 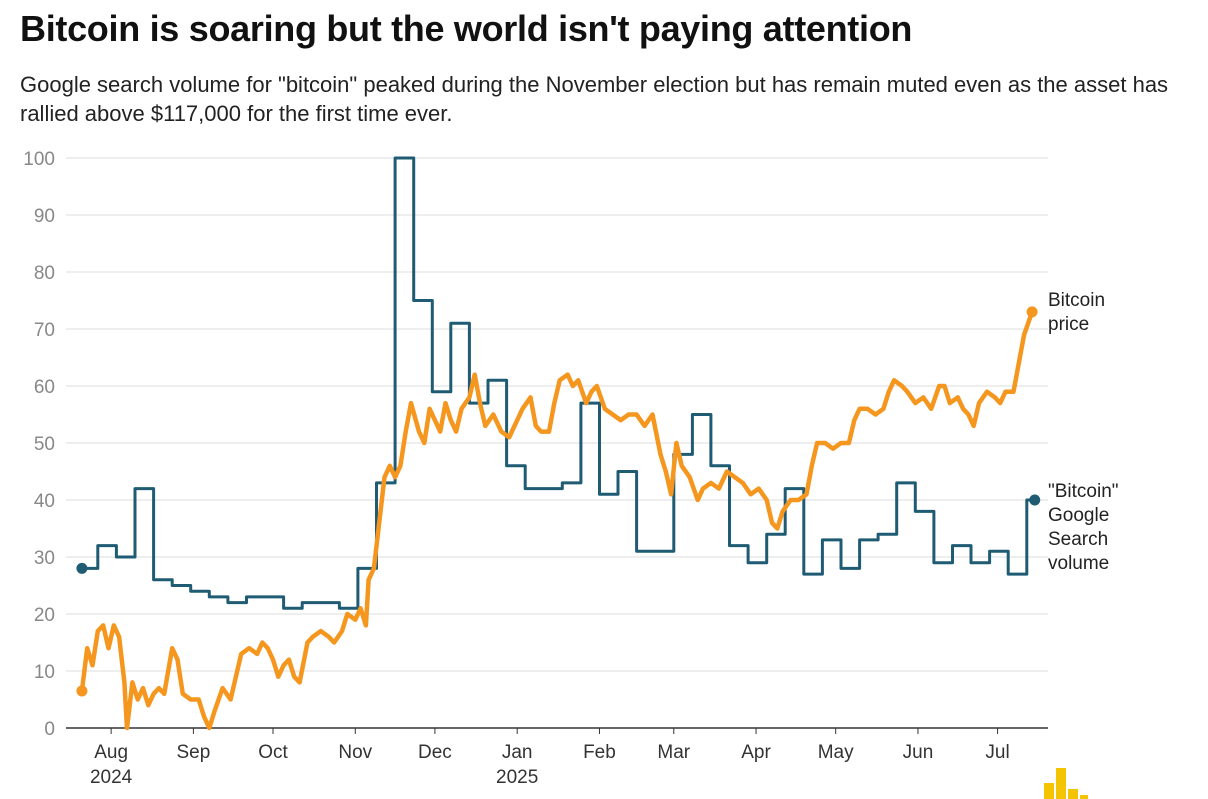 I want to click on x-tick-label-may: May, so click(x=836, y=752).